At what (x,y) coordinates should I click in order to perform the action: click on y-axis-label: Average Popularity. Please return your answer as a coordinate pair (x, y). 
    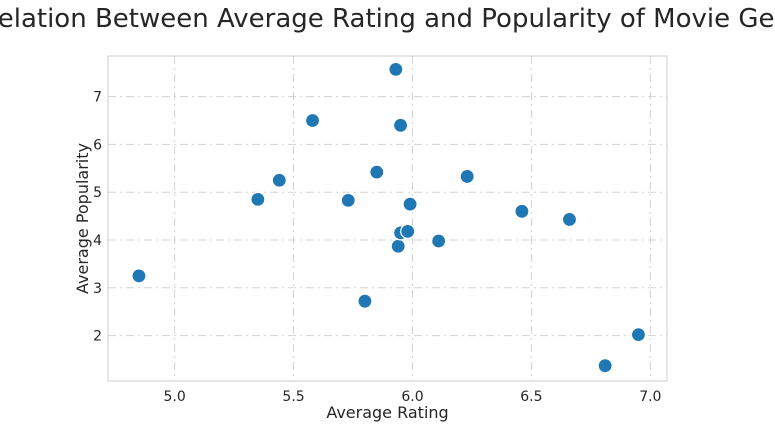
    Looking at the image, I should click on (82, 218).